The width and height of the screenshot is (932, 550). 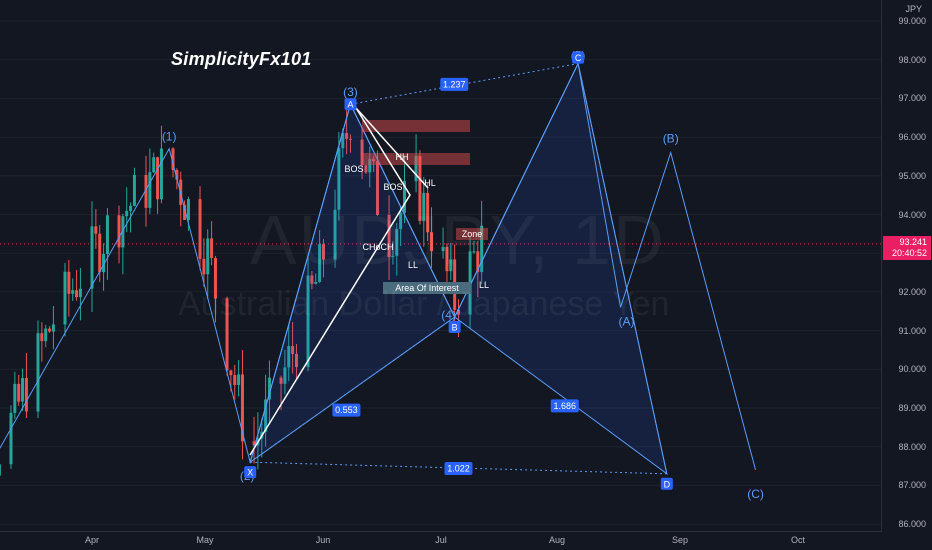 What do you see at coordinates (627, 321) in the screenshot?
I see `elliott-wave-label: (A)` at bounding box center [627, 321].